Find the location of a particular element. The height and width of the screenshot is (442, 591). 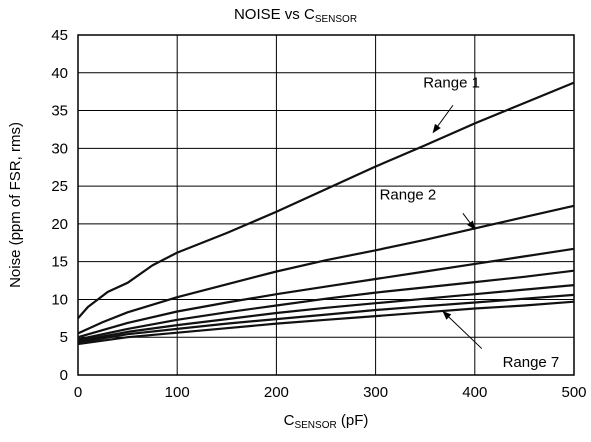

x-tick-label: 300 is located at coordinates (375, 392).